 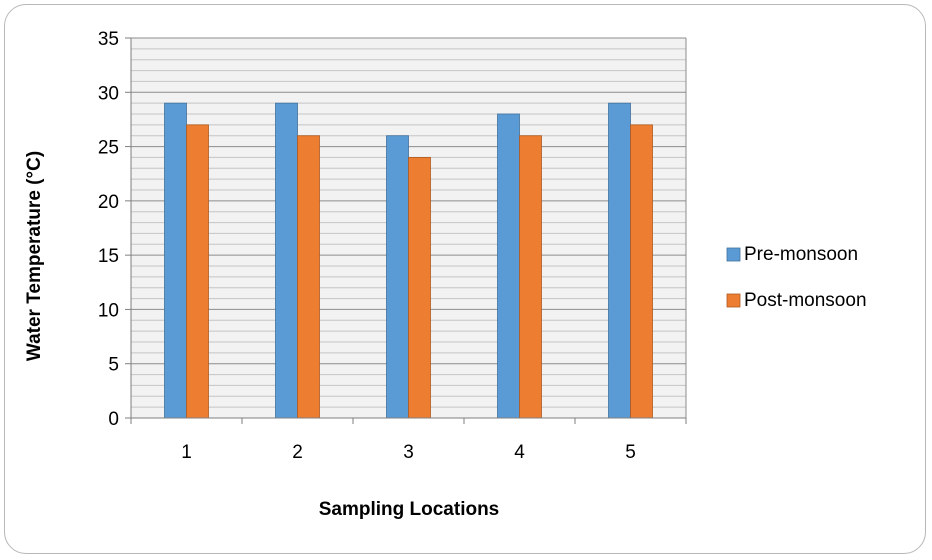 I want to click on x-tick-label: 4, so click(x=519, y=452).